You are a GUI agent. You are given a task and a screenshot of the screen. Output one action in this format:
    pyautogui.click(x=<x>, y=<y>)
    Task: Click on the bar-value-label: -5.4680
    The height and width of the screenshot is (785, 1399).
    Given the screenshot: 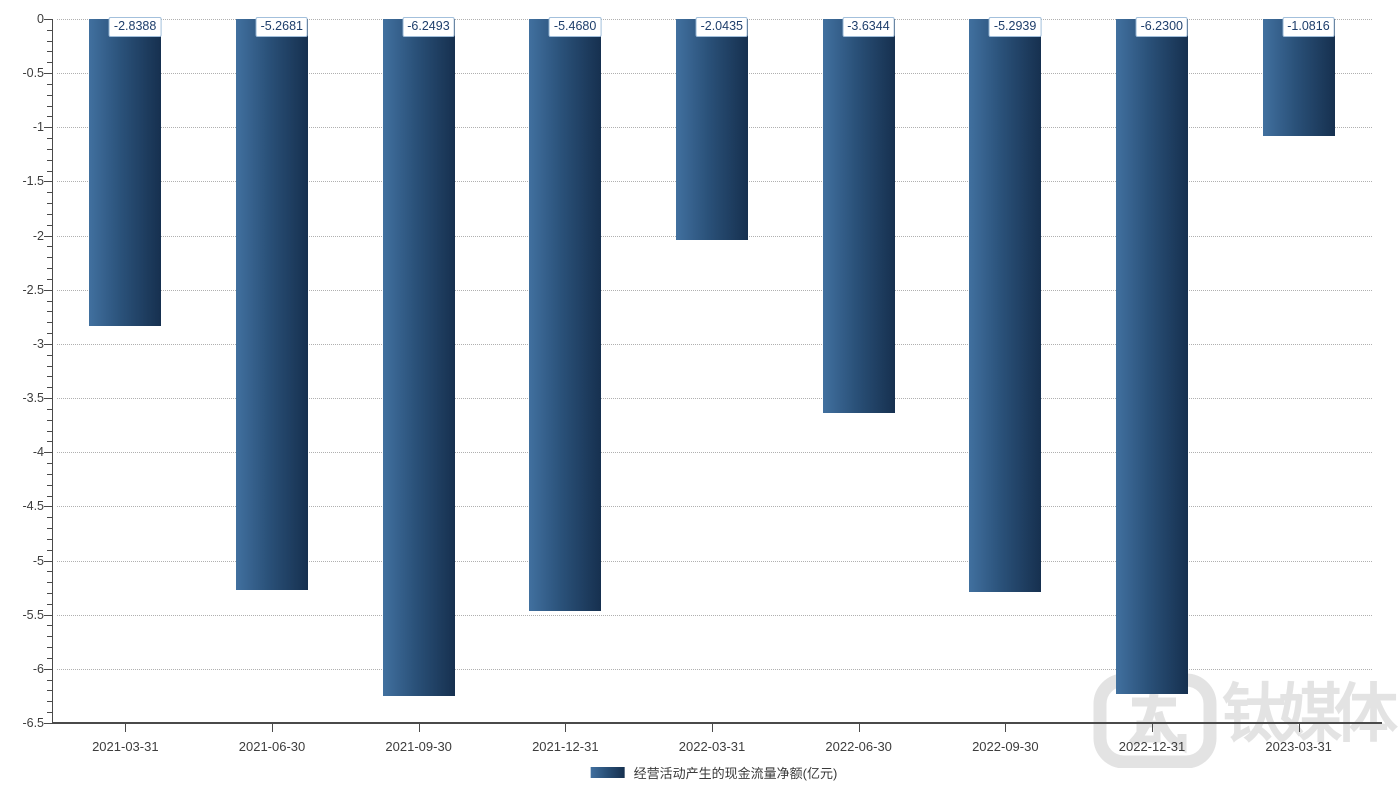 What is the action you would take?
    pyautogui.click(x=575, y=27)
    